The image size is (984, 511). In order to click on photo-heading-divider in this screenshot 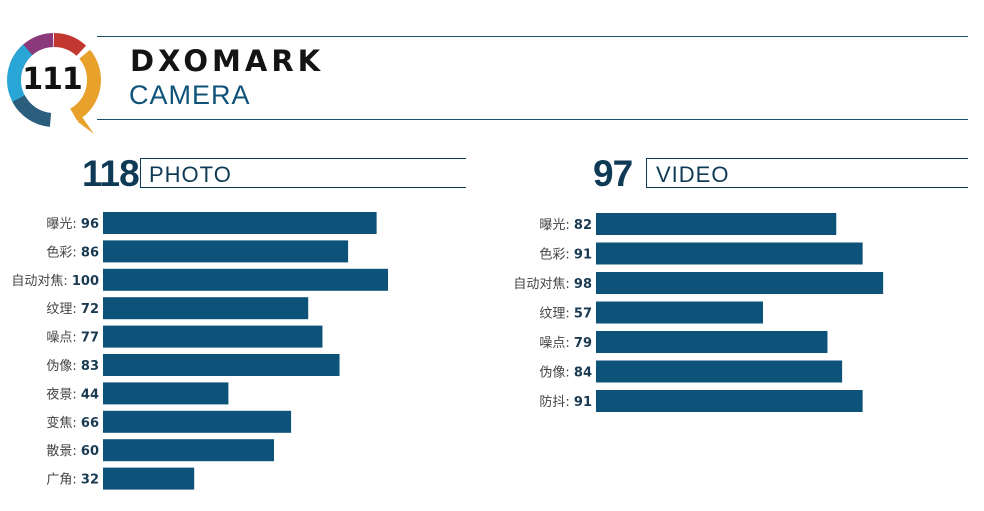, I will do `click(140, 173)`.